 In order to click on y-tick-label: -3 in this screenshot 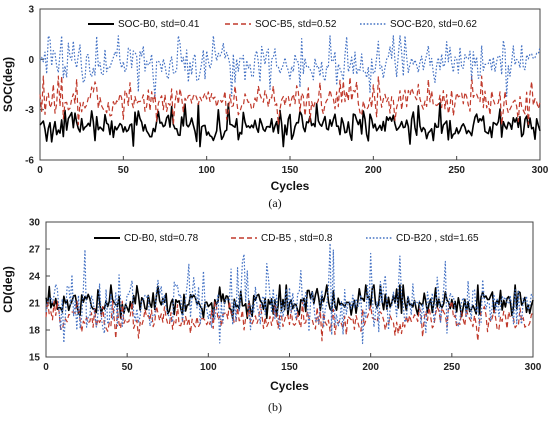, I will do `click(29, 110)`.